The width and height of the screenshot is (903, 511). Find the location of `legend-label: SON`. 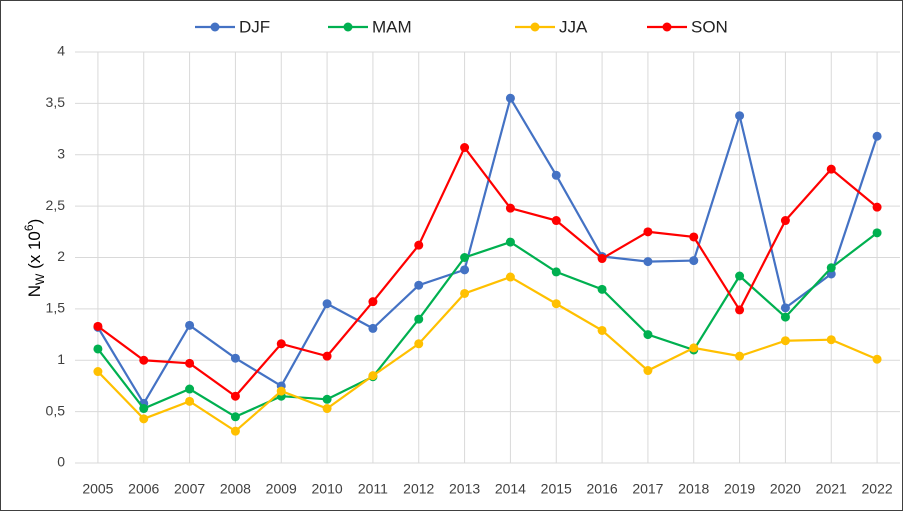

legend-label: SON is located at coordinates (709, 26).